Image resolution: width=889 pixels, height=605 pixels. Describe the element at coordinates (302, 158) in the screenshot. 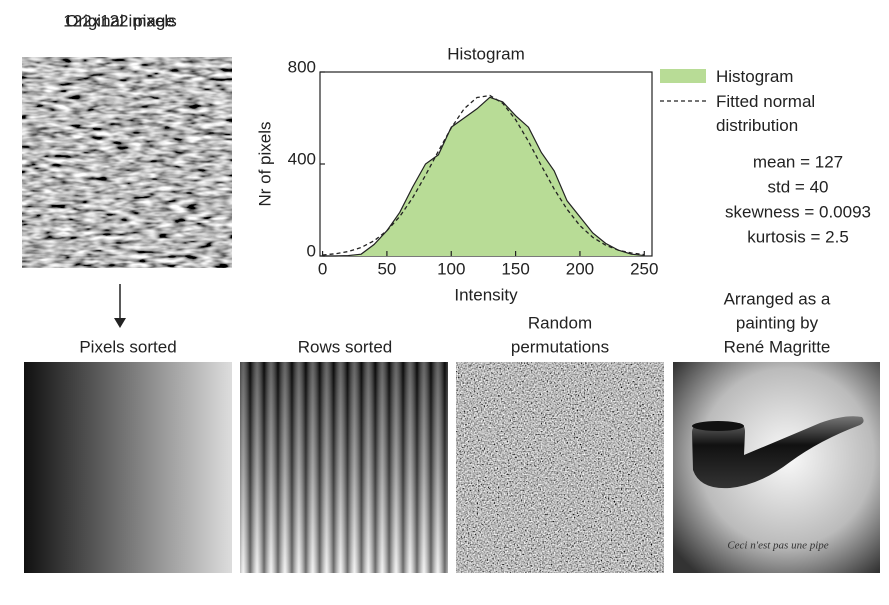

I see `y-tick-label: 400` at that location.